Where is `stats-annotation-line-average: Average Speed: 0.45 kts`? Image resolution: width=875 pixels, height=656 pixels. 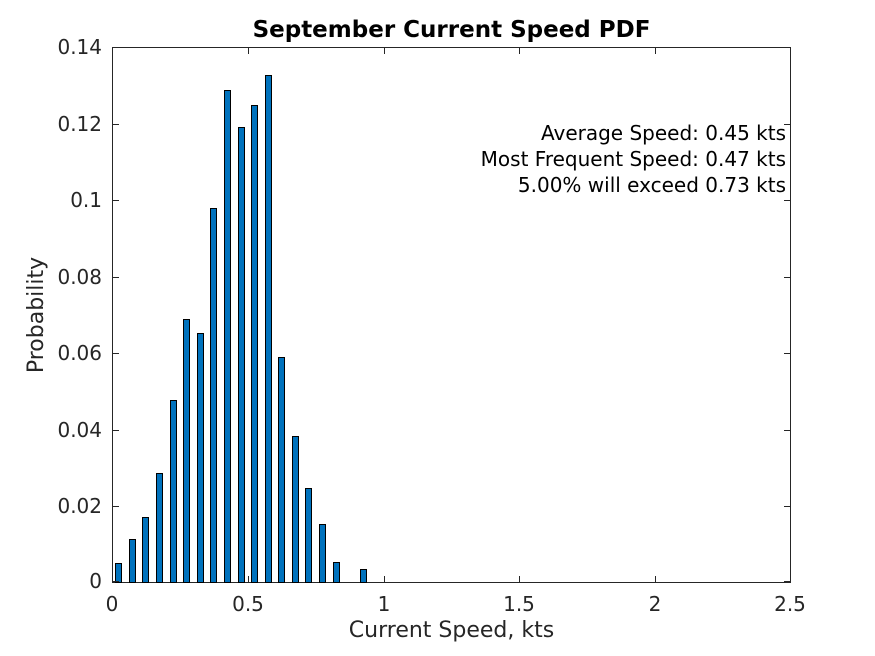 stats-annotation-line-average: Average Speed: 0.45 kts is located at coordinates (663, 133).